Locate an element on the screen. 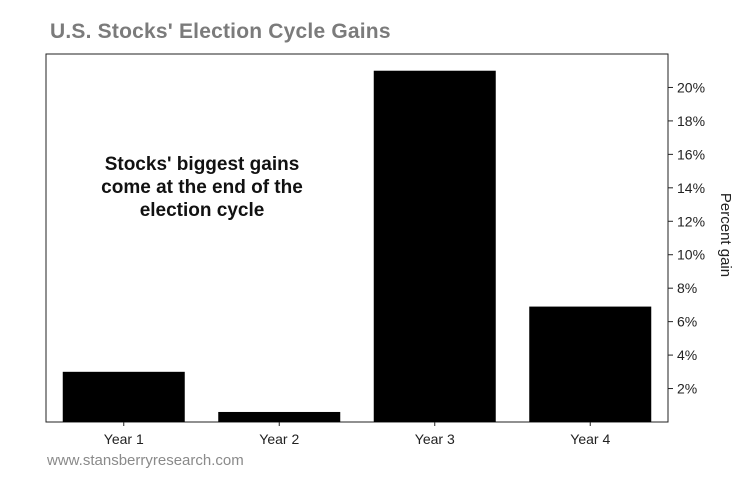  y-tick-label: 2% is located at coordinates (687, 389).